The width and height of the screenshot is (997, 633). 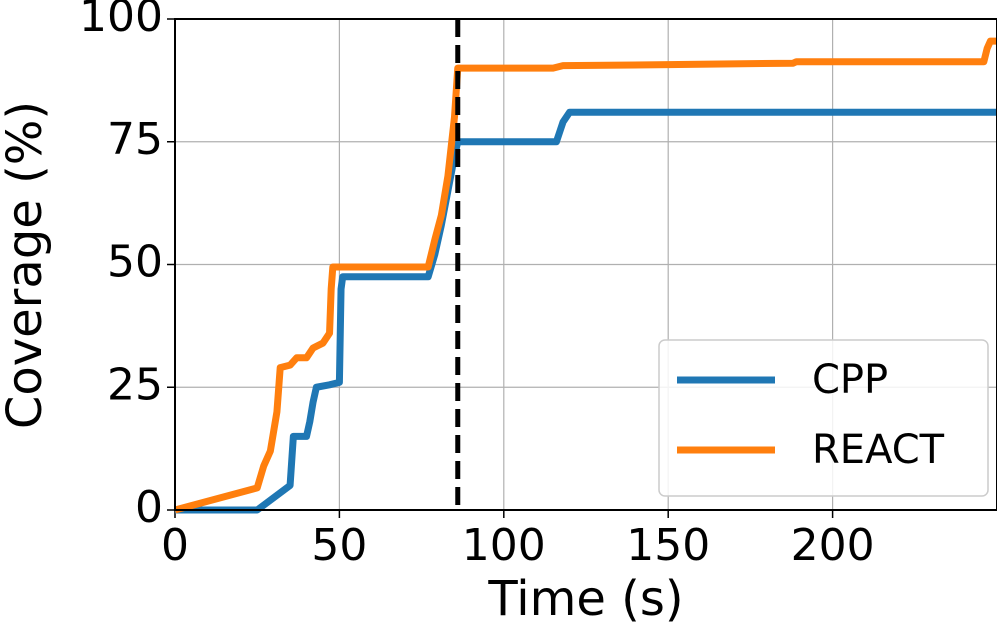 What do you see at coordinates (135, 384) in the screenshot?
I see `y-tick-label: 25` at bounding box center [135, 384].